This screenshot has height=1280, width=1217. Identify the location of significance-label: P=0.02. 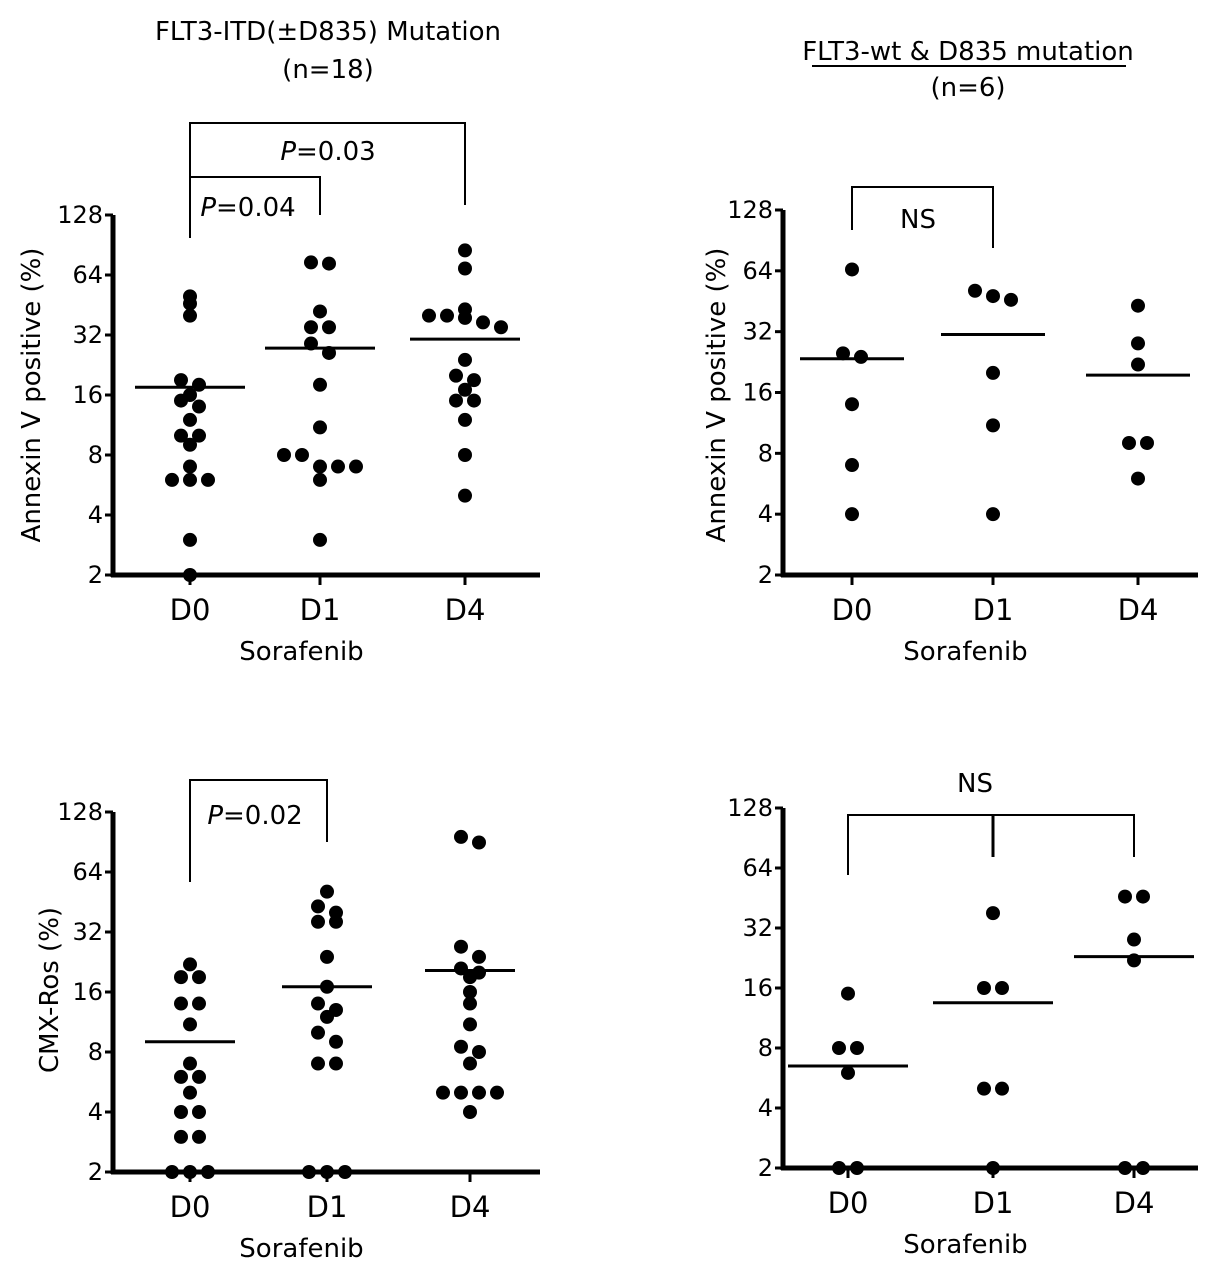
(254, 816).